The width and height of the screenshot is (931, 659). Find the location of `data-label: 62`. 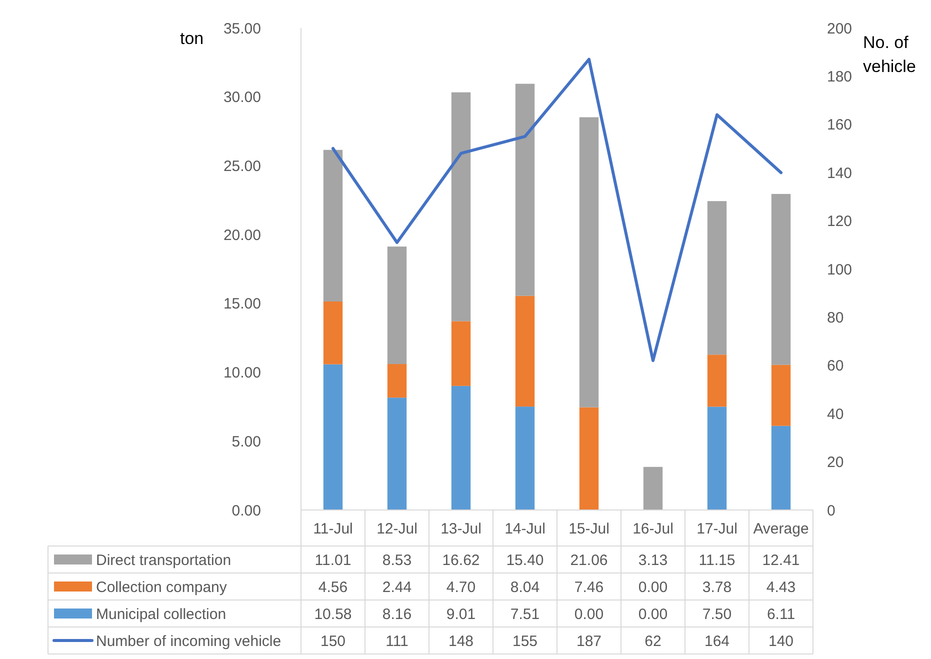

data-label: 62 is located at coordinates (653, 641).